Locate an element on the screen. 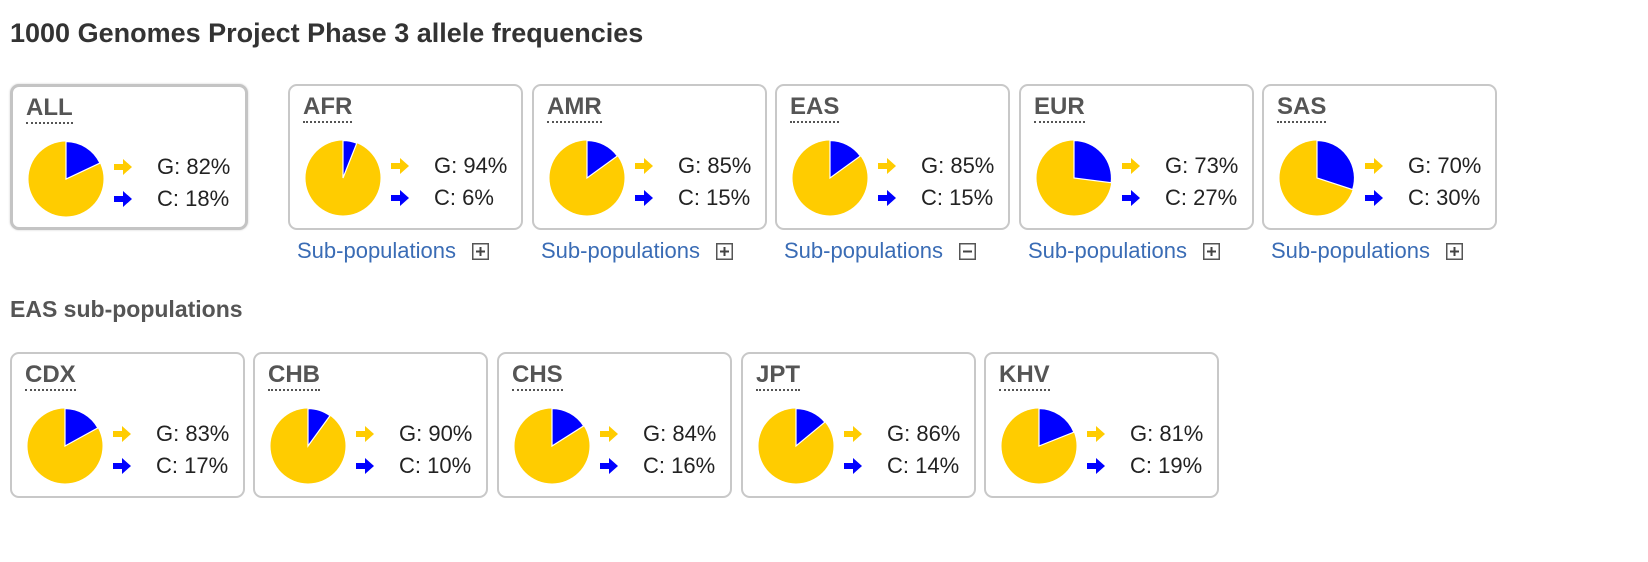 The height and width of the screenshot is (562, 1648). subpopulations-toggle-eas: Sub-populations is located at coordinates (880, 251).